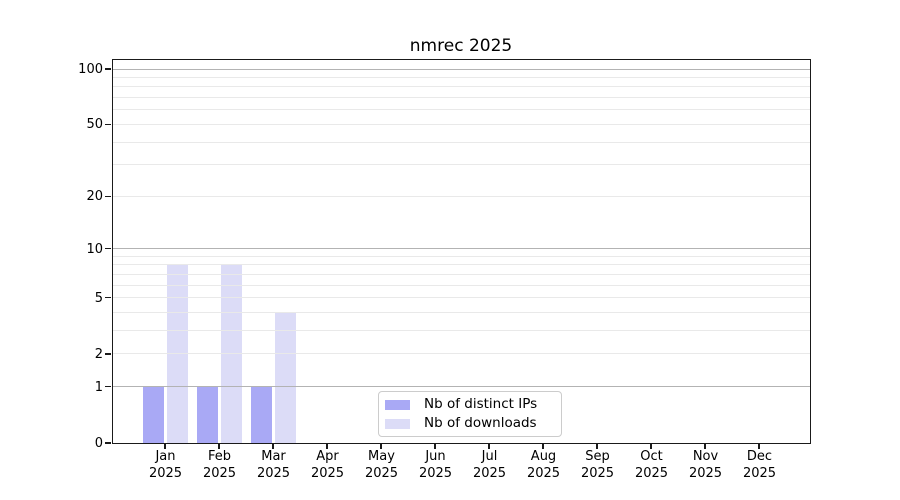  What do you see at coordinates (461, 46) in the screenshot?
I see `chart-title: nmrec 2025` at bounding box center [461, 46].